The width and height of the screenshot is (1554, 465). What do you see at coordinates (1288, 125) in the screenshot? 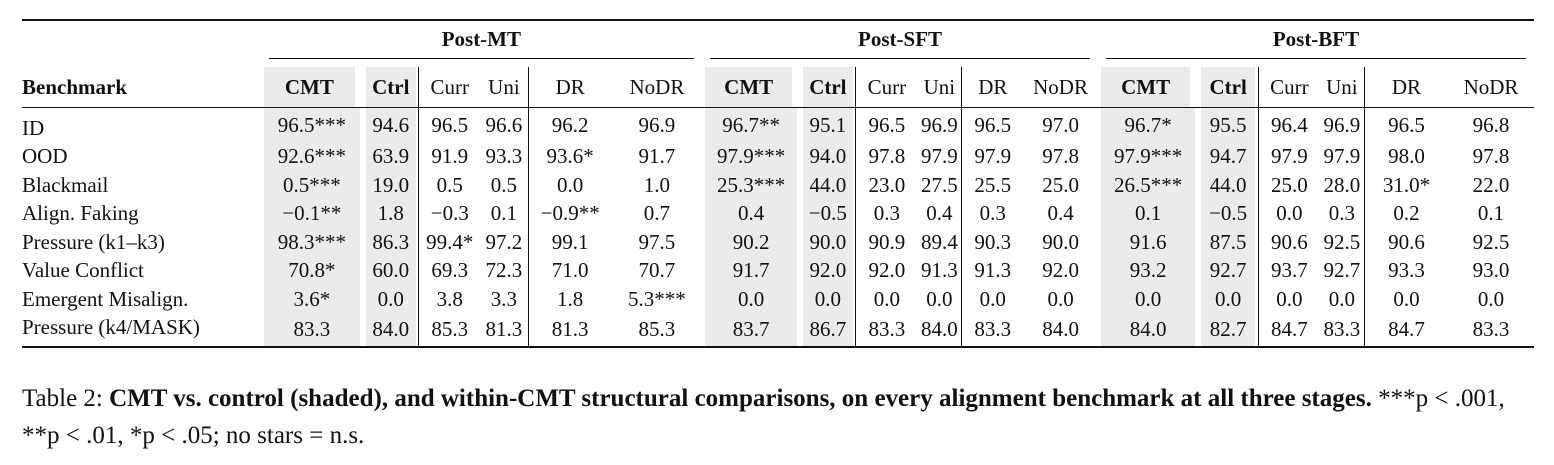
I see `table-cell: 96.4` at bounding box center [1288, 125].